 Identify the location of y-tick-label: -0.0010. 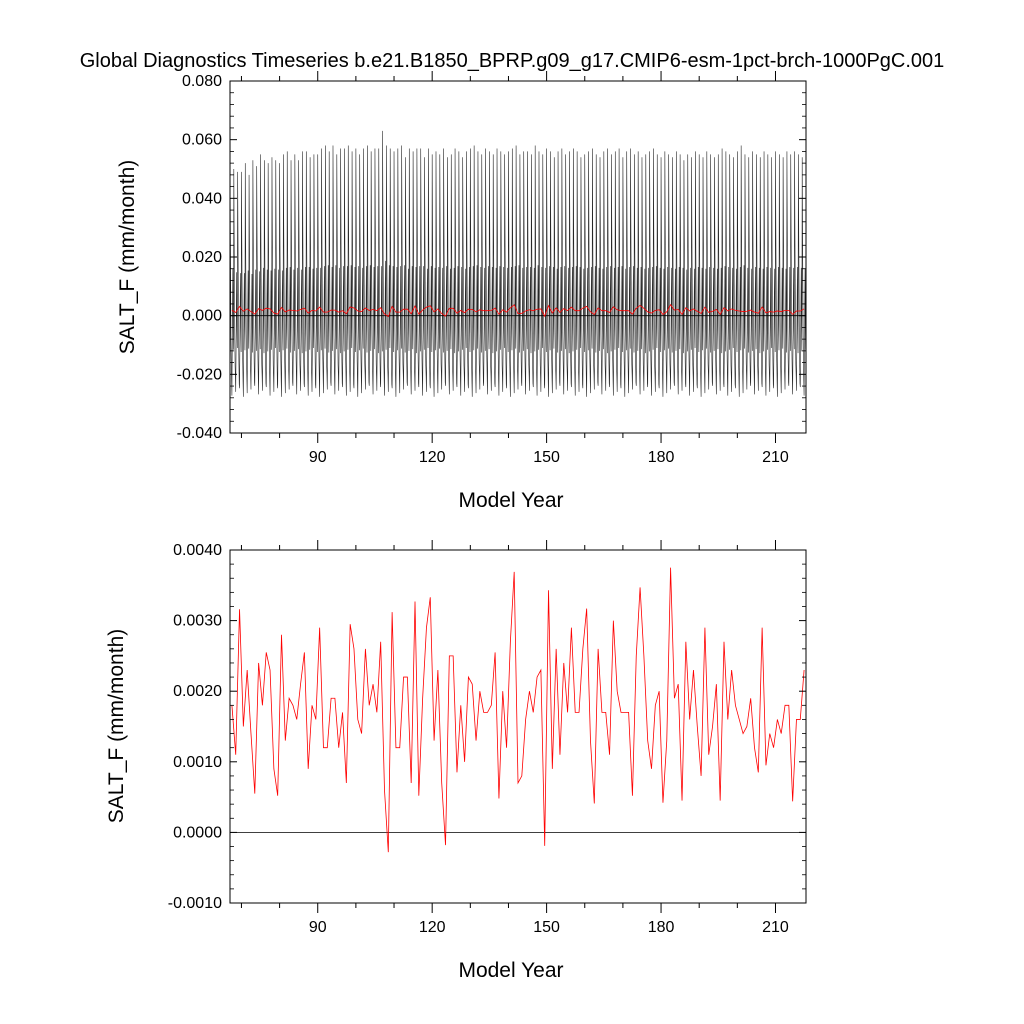
(195, 903).